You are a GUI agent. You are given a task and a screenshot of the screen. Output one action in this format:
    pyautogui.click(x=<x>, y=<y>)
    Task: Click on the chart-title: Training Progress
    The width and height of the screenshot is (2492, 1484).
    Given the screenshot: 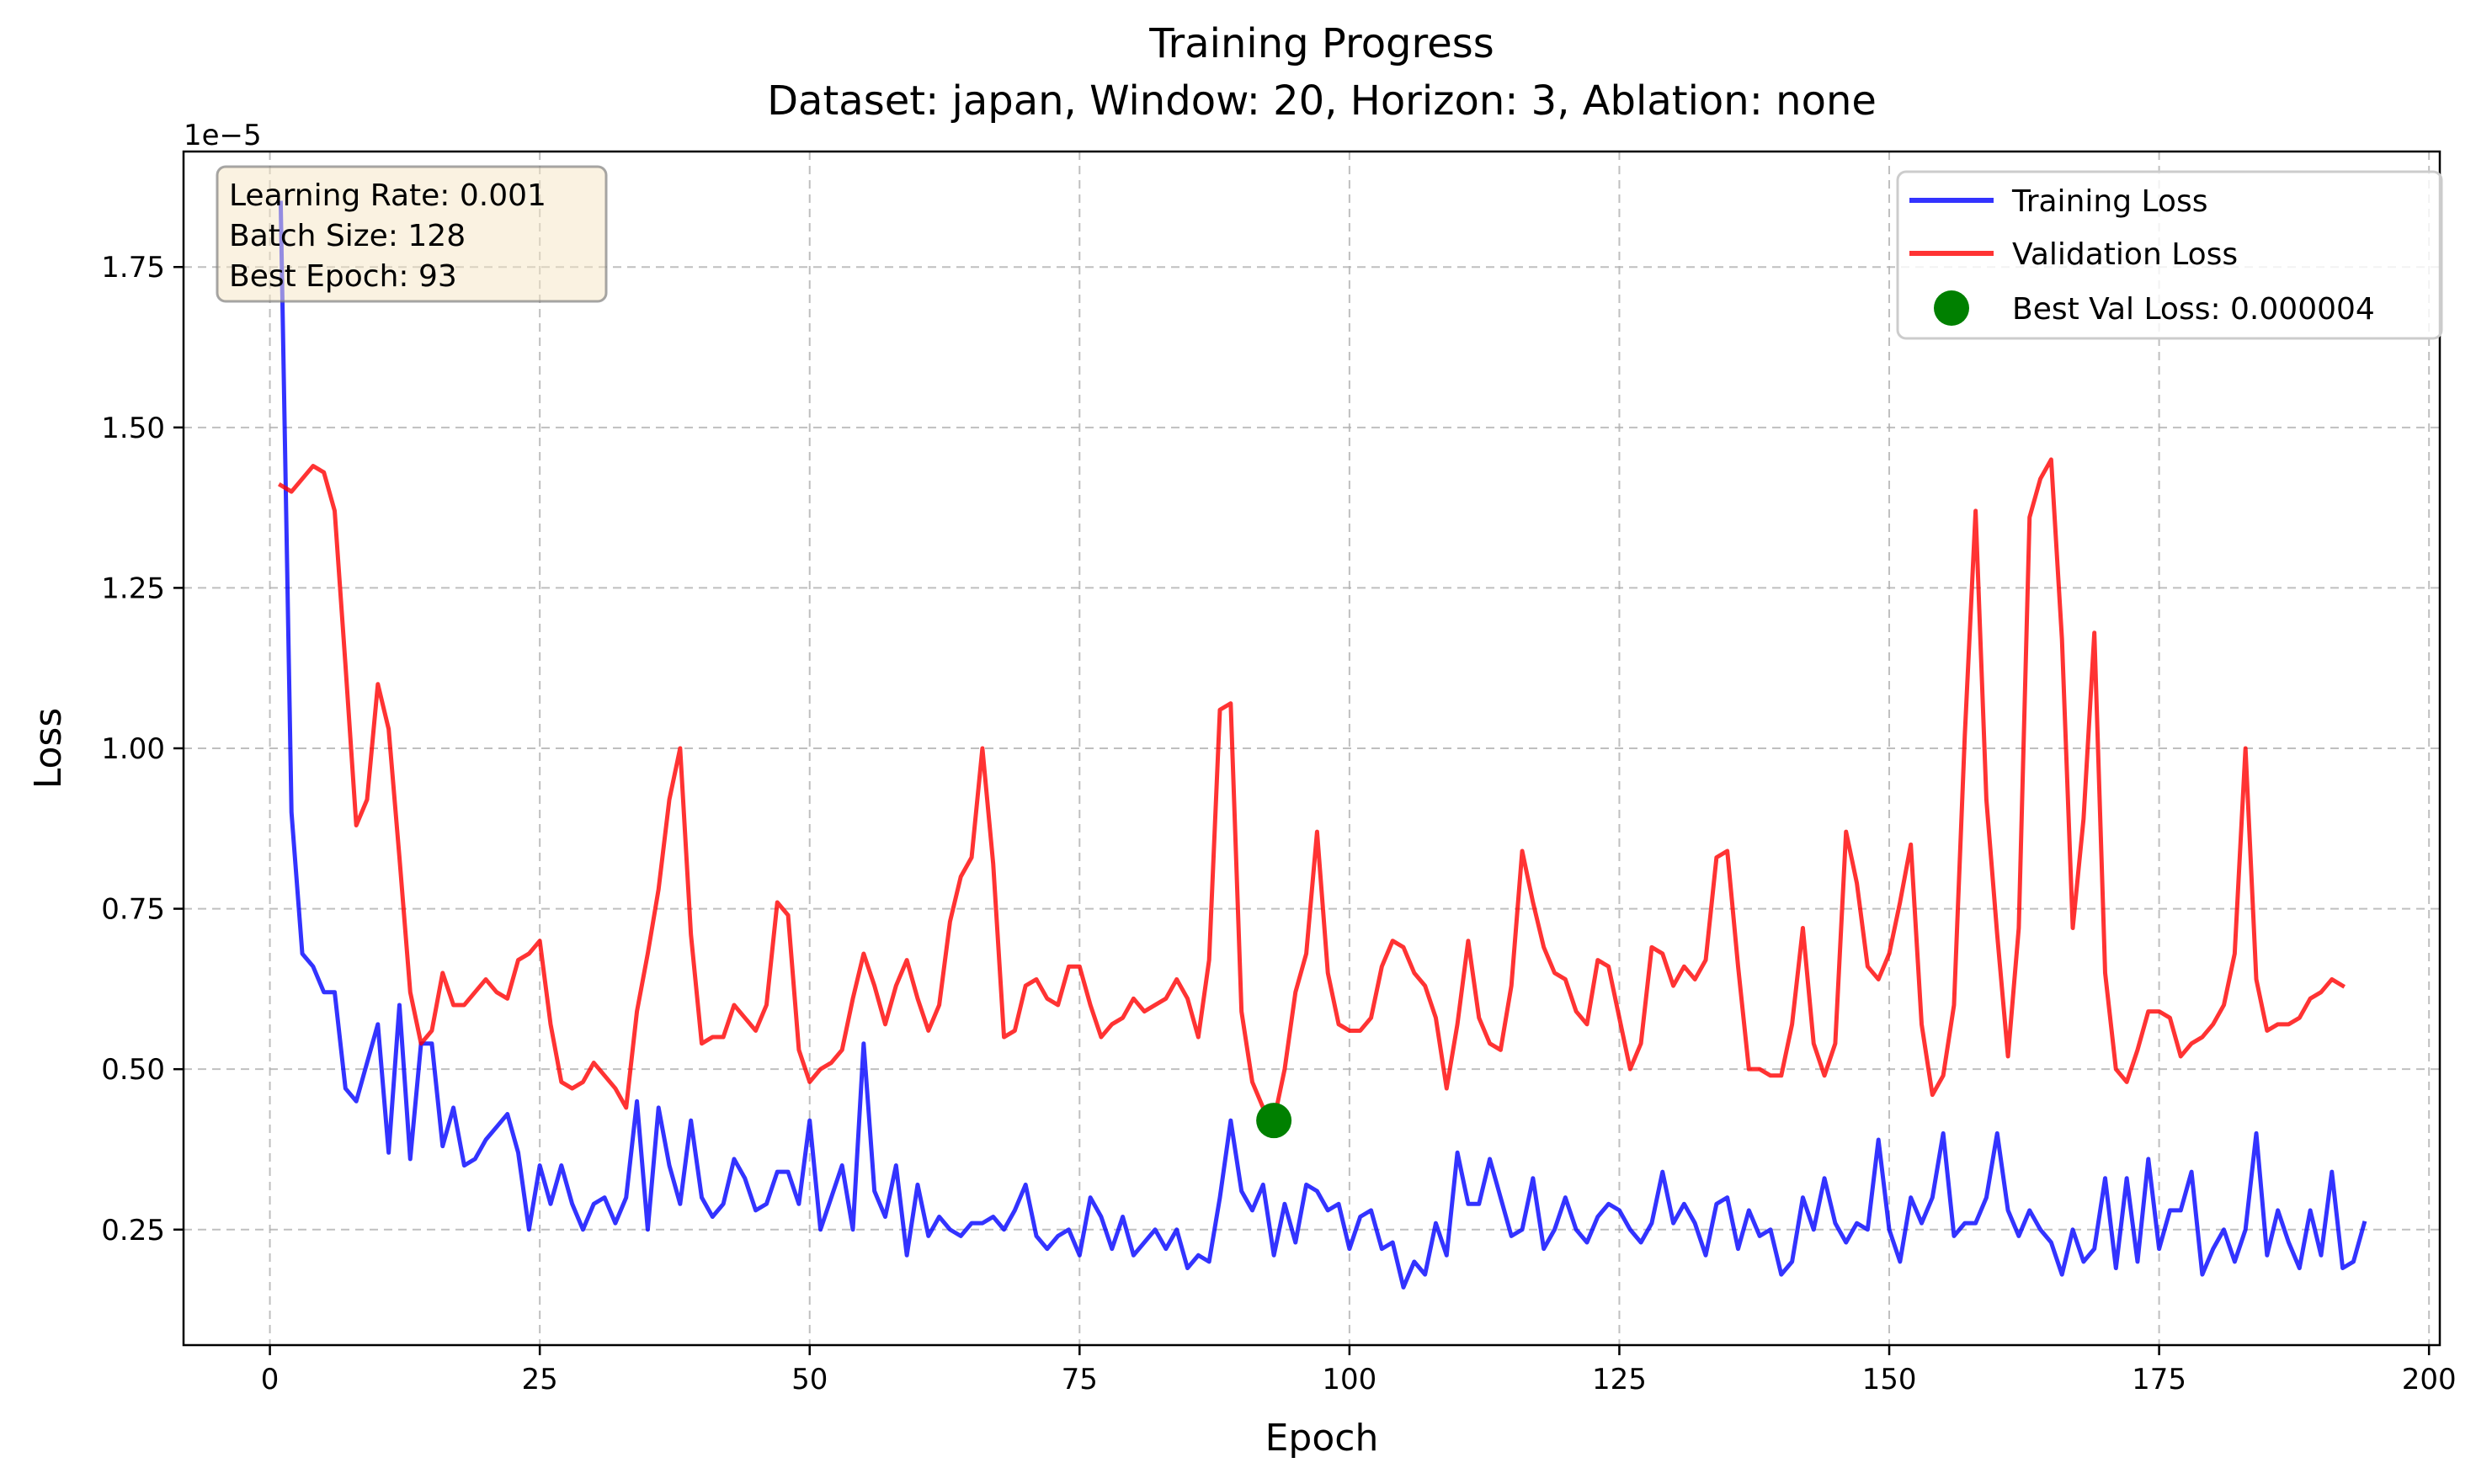 What is the action you would take?
    pyautogui.click(x=1321, y=43)
    